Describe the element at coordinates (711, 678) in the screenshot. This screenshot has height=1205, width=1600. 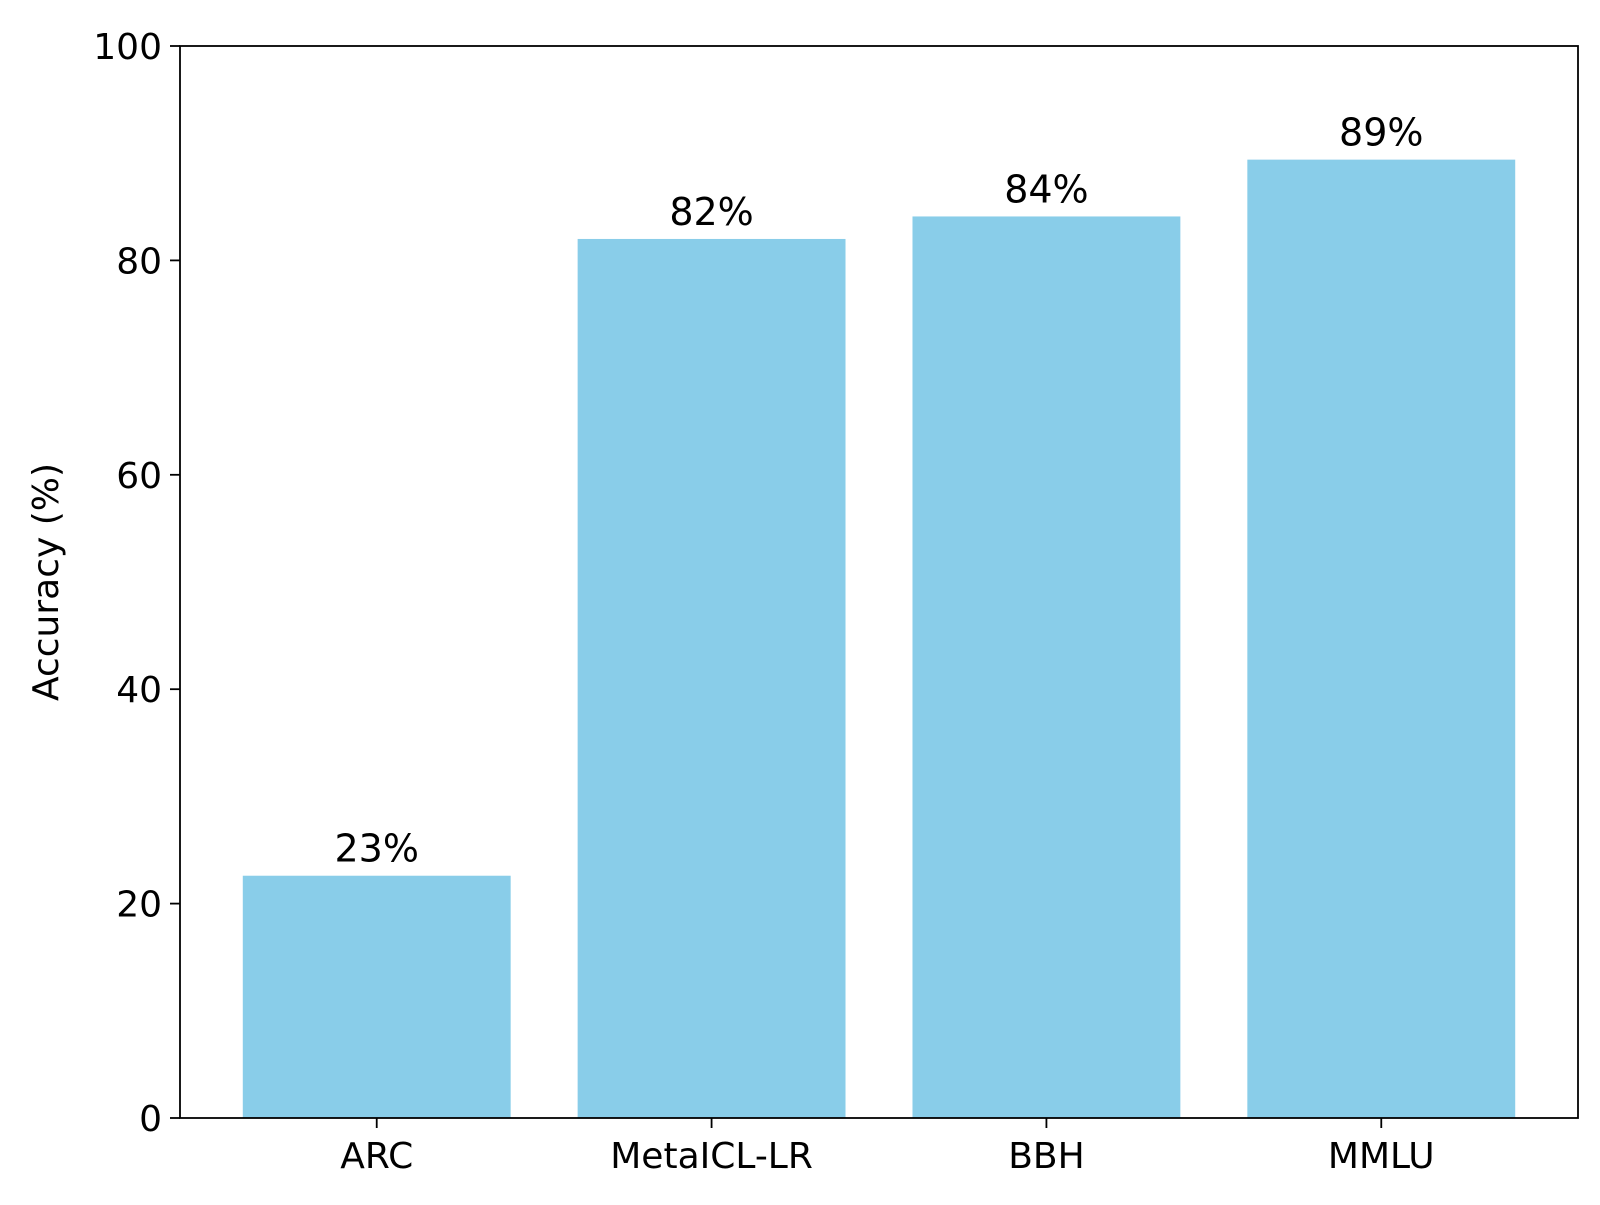
I see `bar-metaicl-lr` at that location.